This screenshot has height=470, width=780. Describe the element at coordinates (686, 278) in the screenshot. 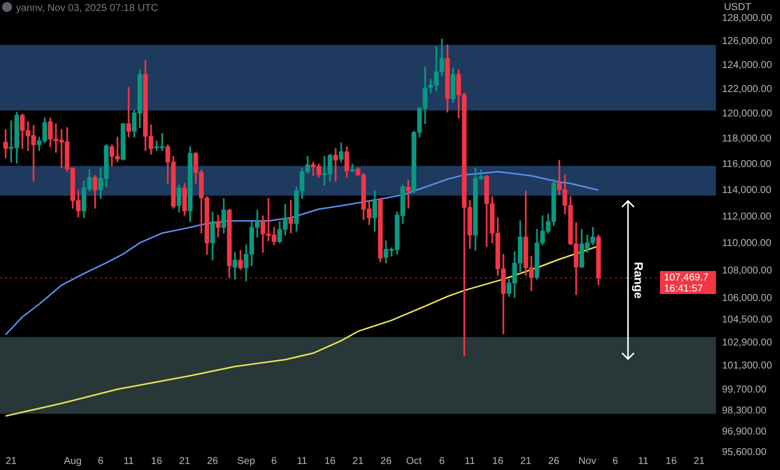

I see `ref-line-label: 107,469.7` at that location.